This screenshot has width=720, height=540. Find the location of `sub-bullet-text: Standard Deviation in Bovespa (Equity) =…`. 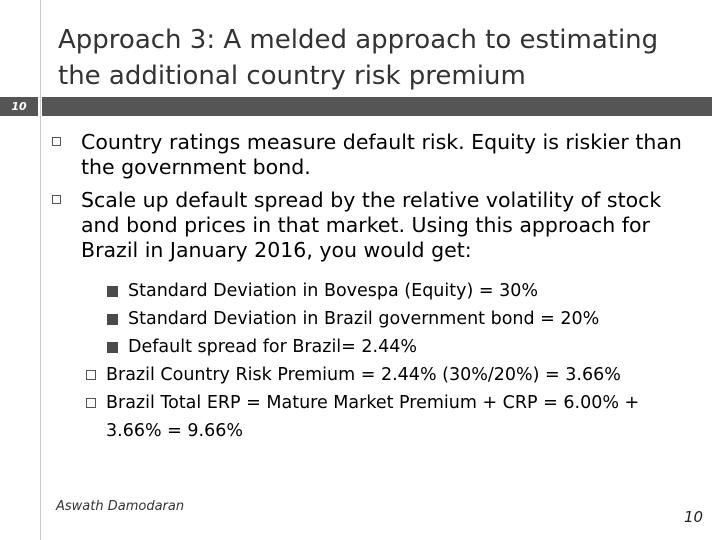

sub-bullet-text: Standard Deviation in Bovespa (Equity) =… is located at coordinates (333, 291).